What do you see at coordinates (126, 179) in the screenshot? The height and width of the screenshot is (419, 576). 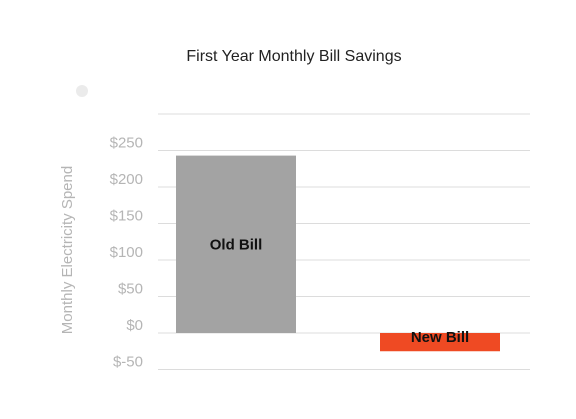 I see `y-tick-label: $200` at bounding box center [126, 179].